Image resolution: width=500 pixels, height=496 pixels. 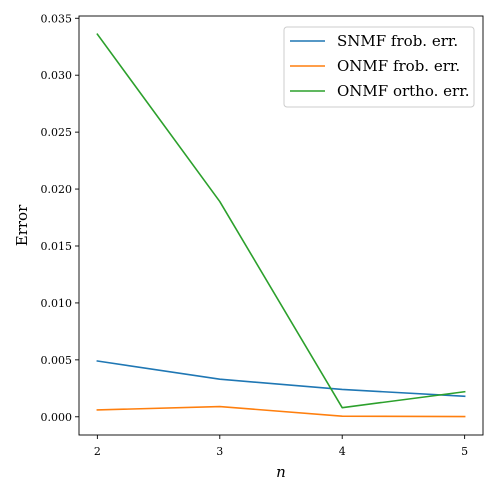 I want to click on legend-label-2: ONMF frob. err., so click(x=398, y=66).